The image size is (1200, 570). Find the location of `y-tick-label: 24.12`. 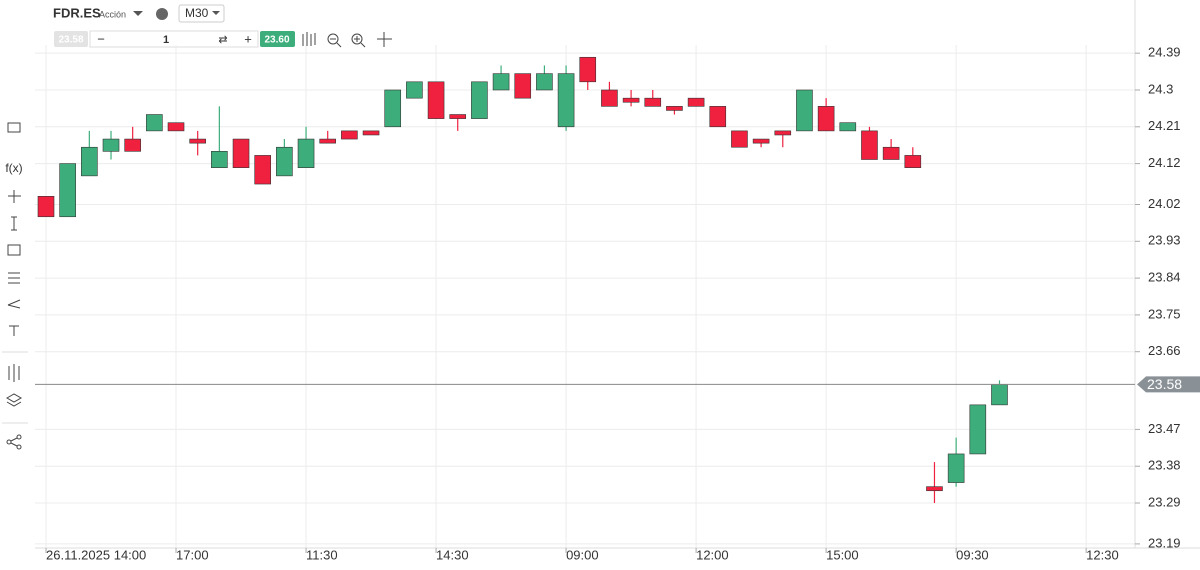

y-tick-label: 24.12 is located at coordinates (1164, 162).